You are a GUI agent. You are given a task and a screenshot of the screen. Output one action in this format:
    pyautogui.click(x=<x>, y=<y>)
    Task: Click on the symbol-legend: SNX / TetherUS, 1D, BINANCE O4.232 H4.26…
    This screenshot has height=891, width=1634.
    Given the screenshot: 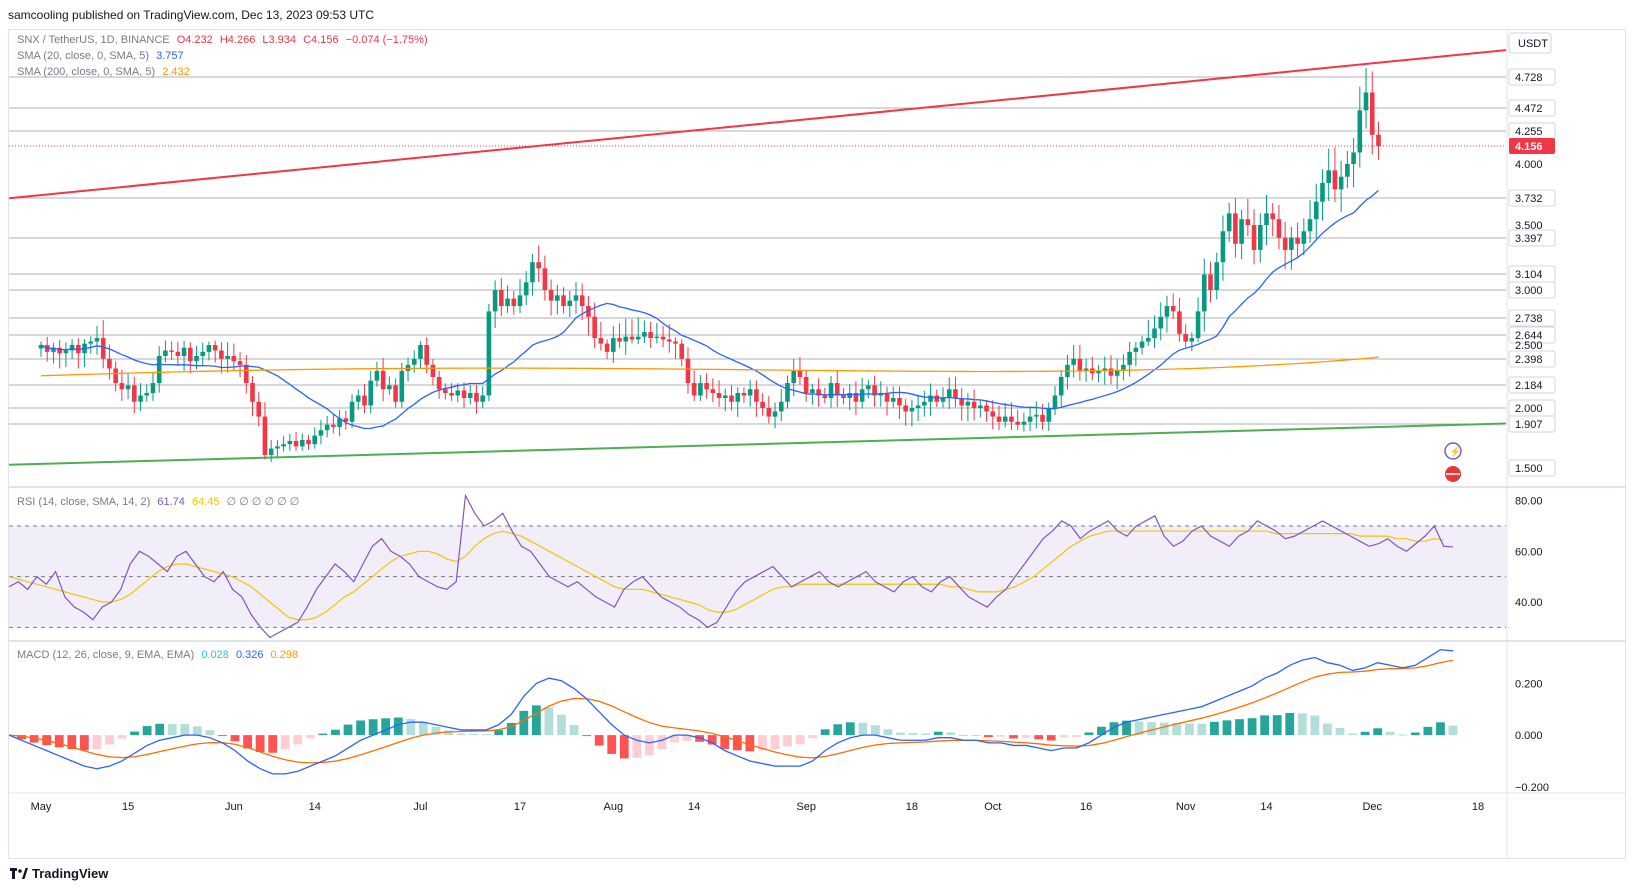 What is the action you would take?
    pyautogui.click(x=224, y=40)
    